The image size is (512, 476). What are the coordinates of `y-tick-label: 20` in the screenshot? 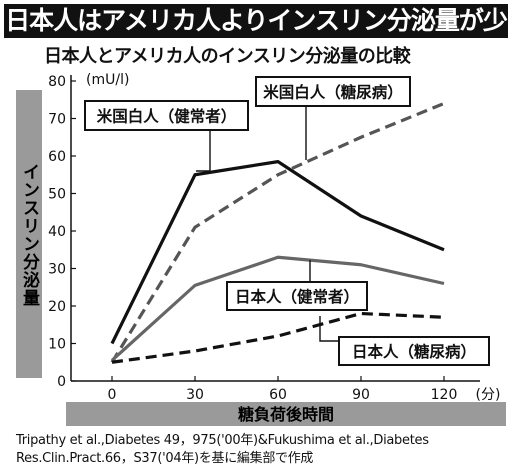 It's located at (57, 307).